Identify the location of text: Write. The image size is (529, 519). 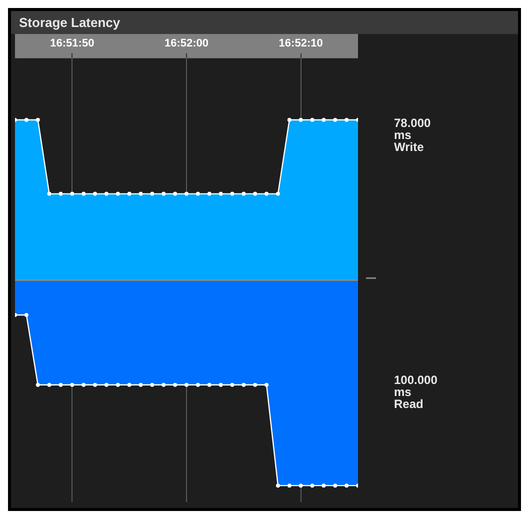
(409, 147).